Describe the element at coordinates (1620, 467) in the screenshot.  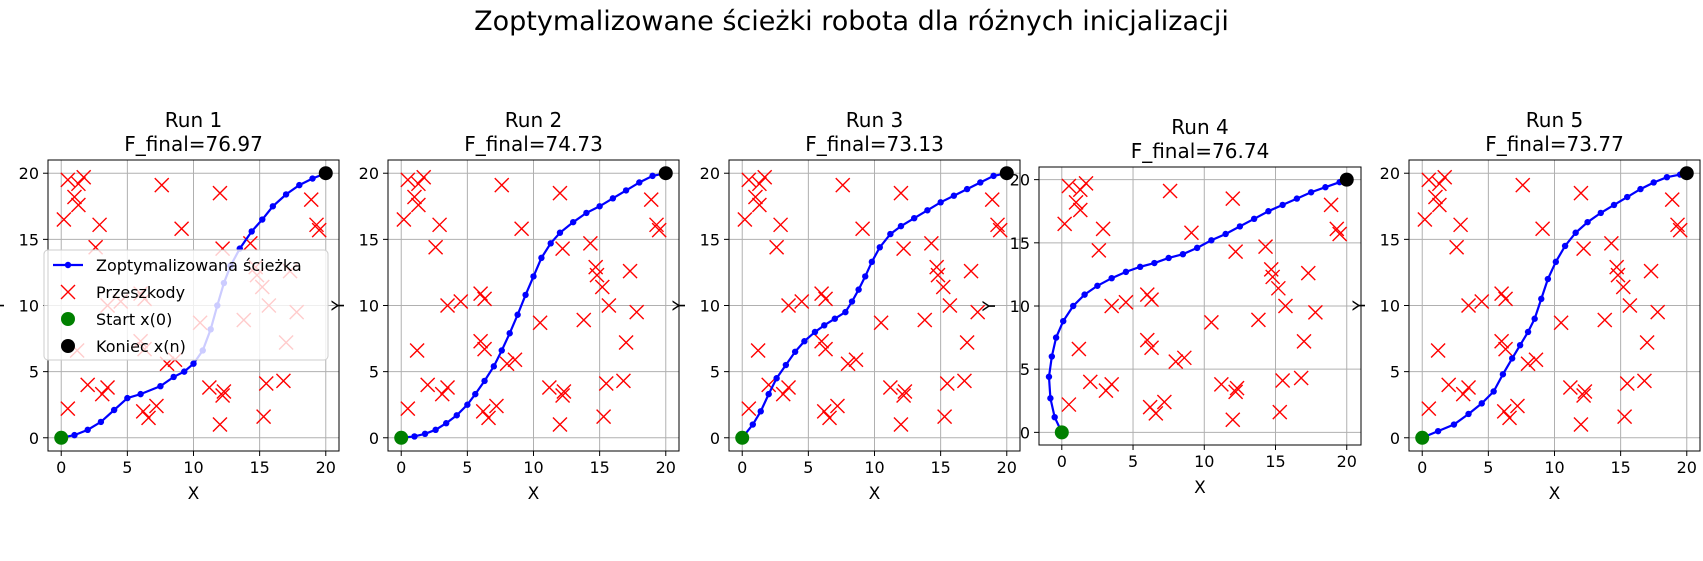
I see `x-tick-label: 15` at that location.